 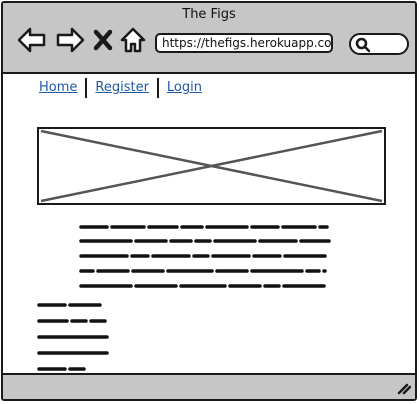 What do you see at coordinates (32, 40) in the screenshot?
I see `back-arrow-icon` at bounding box center [32, 40].